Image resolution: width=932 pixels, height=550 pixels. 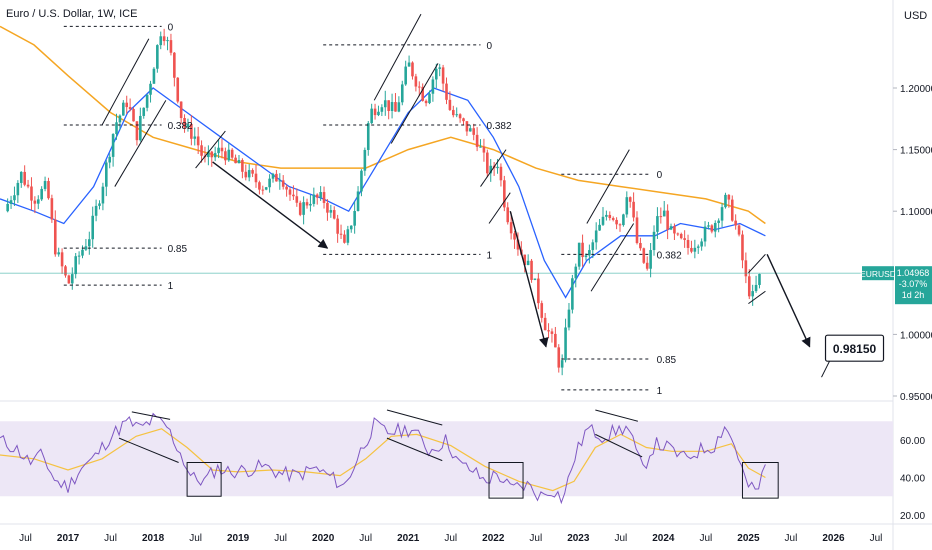 I want to click on price-tick-label: 0.95000, so click(x=916, y=397).